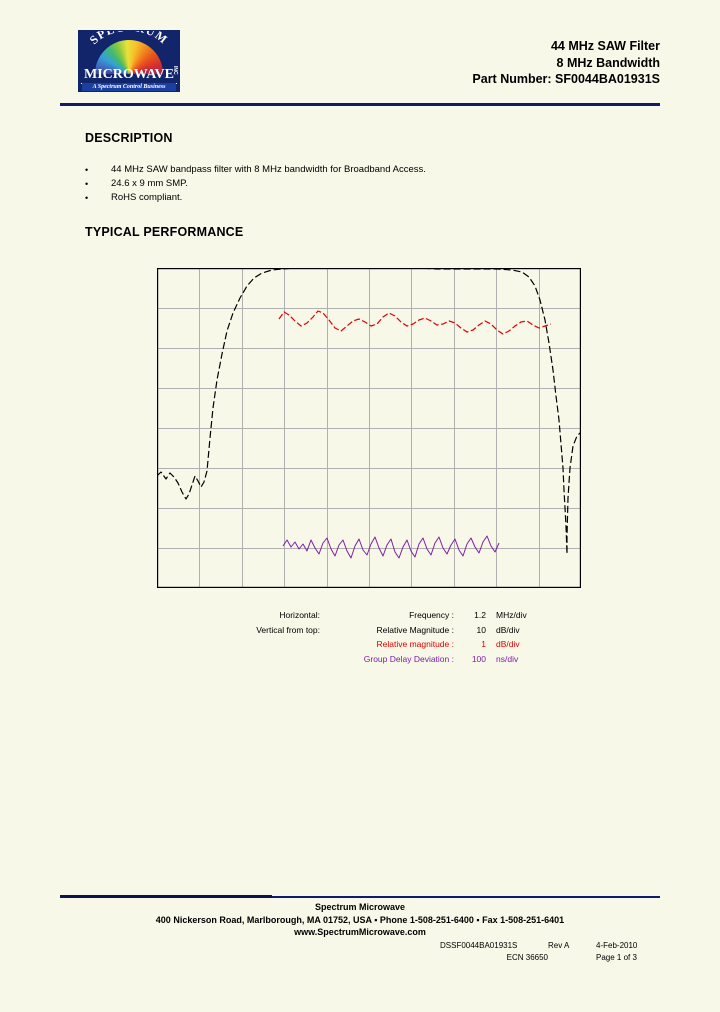 The height and width of the screenshot is (1012, 720). What do you see at coordinates (507, 658) in the screenshot?
I see `legend-unit: ns/div` at bounding box center [507, 658].